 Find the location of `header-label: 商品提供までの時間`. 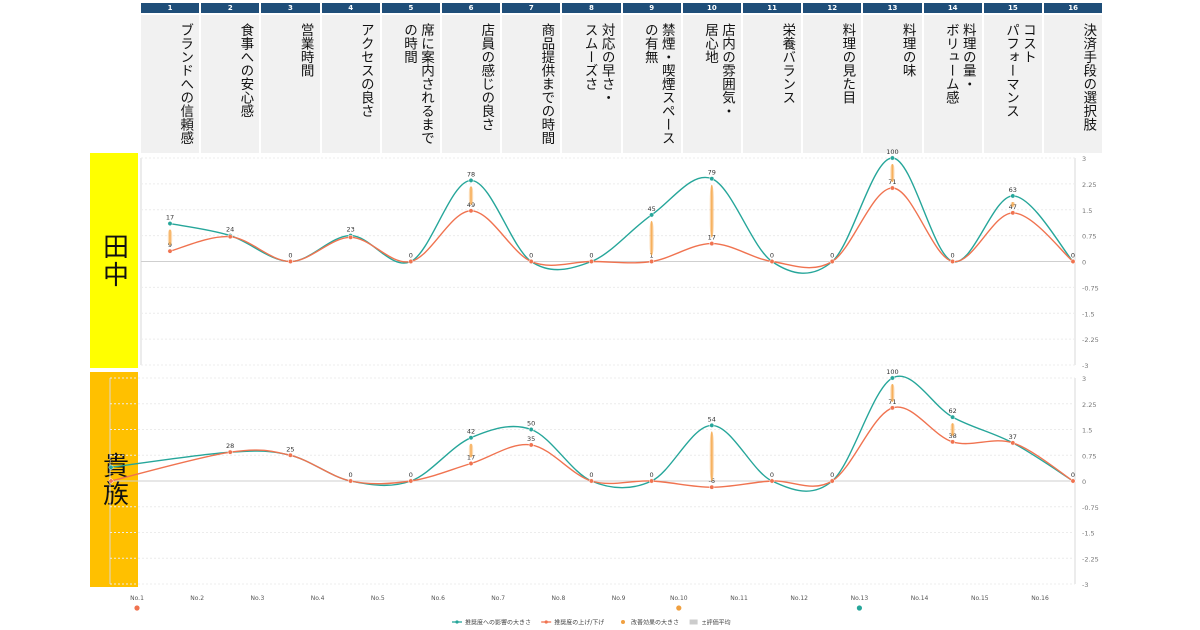

header-label: 商品提供までの時間 is located at coordinates (546, 84).